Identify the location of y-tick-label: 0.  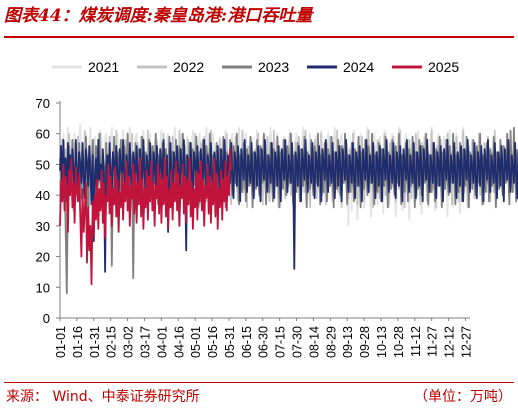
(46, 318).